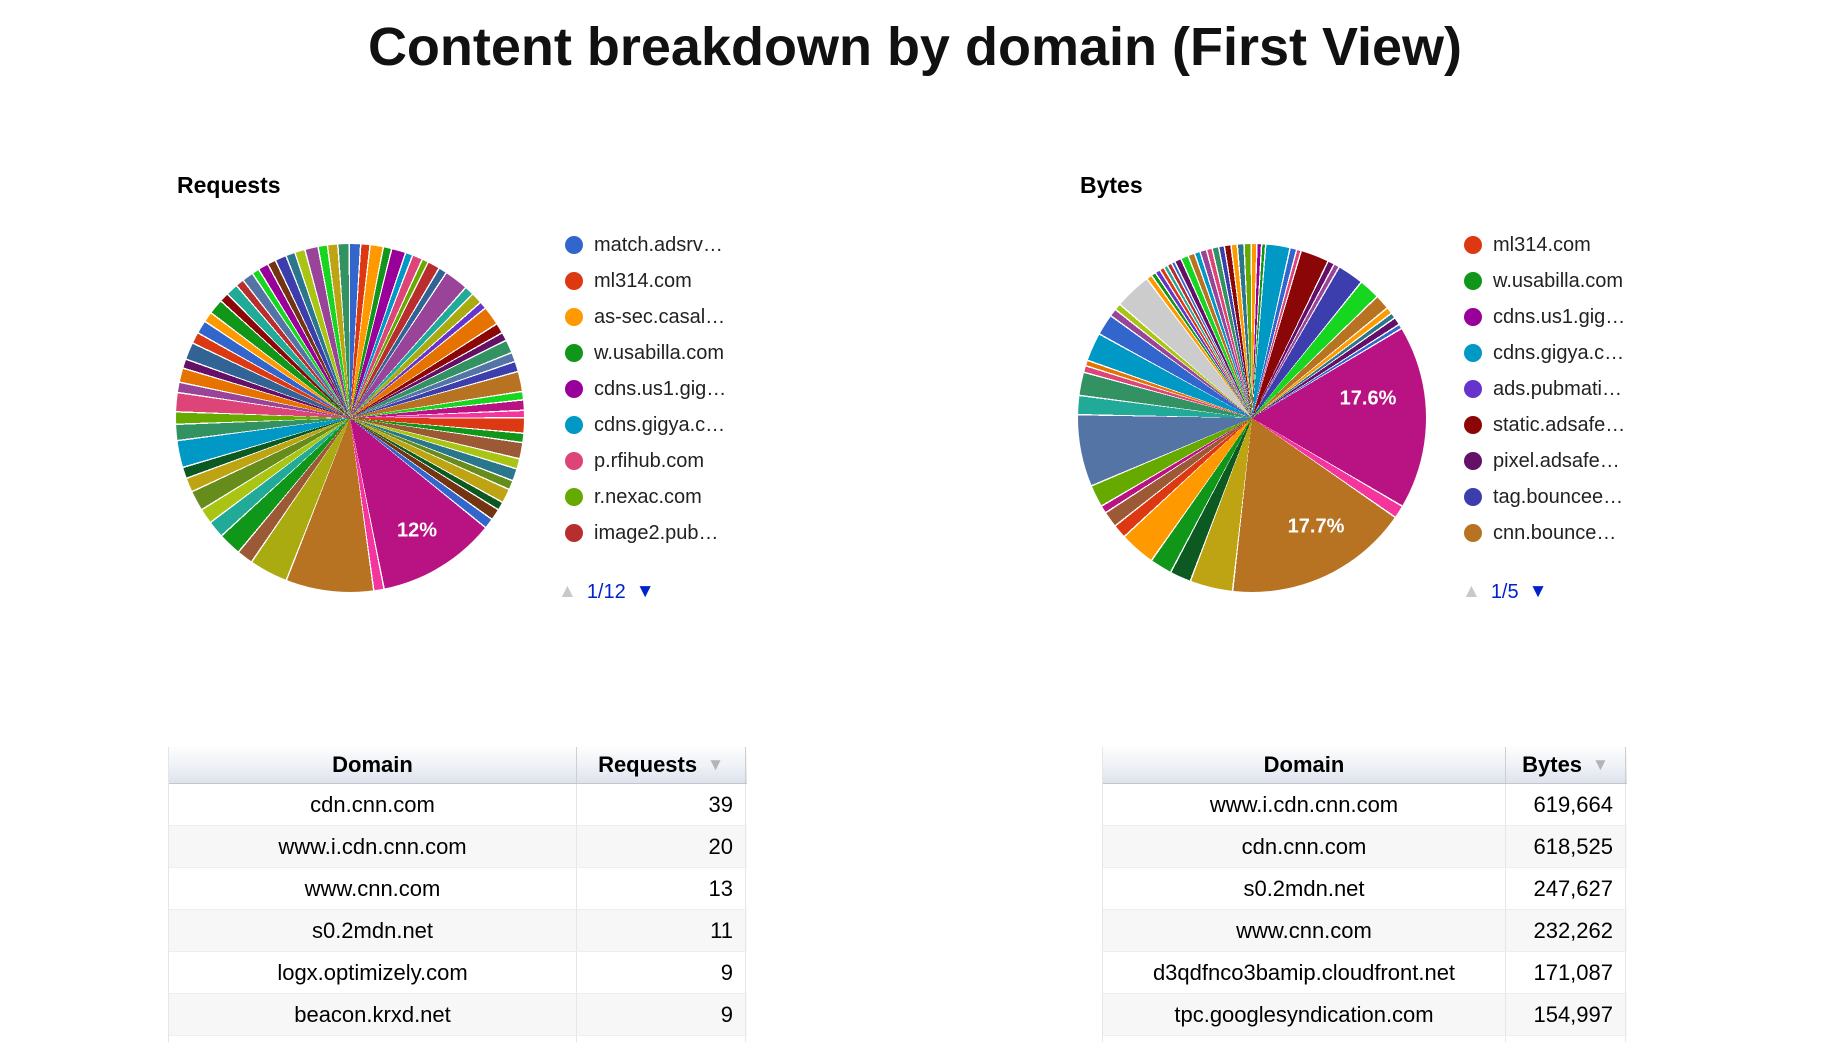 This screenshot has width=1830, height=1042. Describe the element at coordinates (661, 888) in the screenshot. I see `value-cell: 13` at that location.